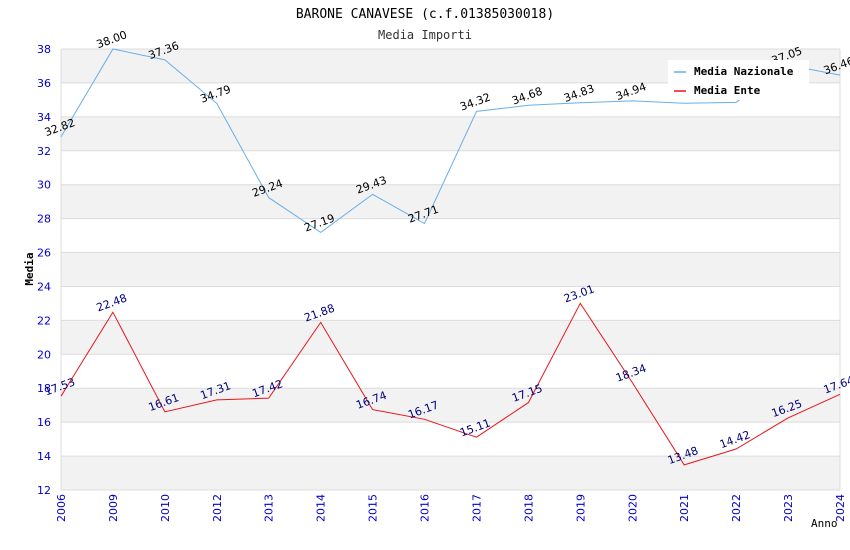 This screenshot has width=850, height=550. What do you see at coordinates (44, 388) in the screenshot?
I see `y-tick-label: 18` at bounding box center [44, 388].